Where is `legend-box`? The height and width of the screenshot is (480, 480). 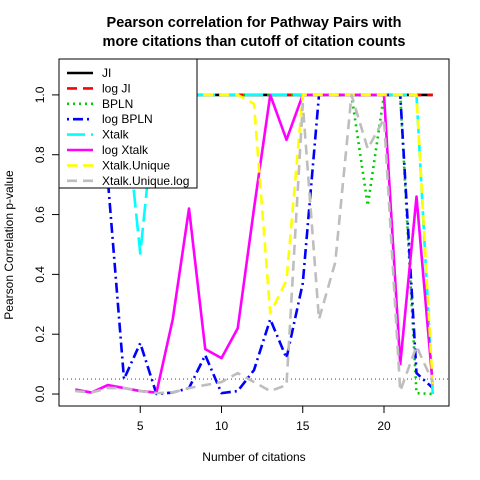
legend-box is located at coordinates (128, 123).